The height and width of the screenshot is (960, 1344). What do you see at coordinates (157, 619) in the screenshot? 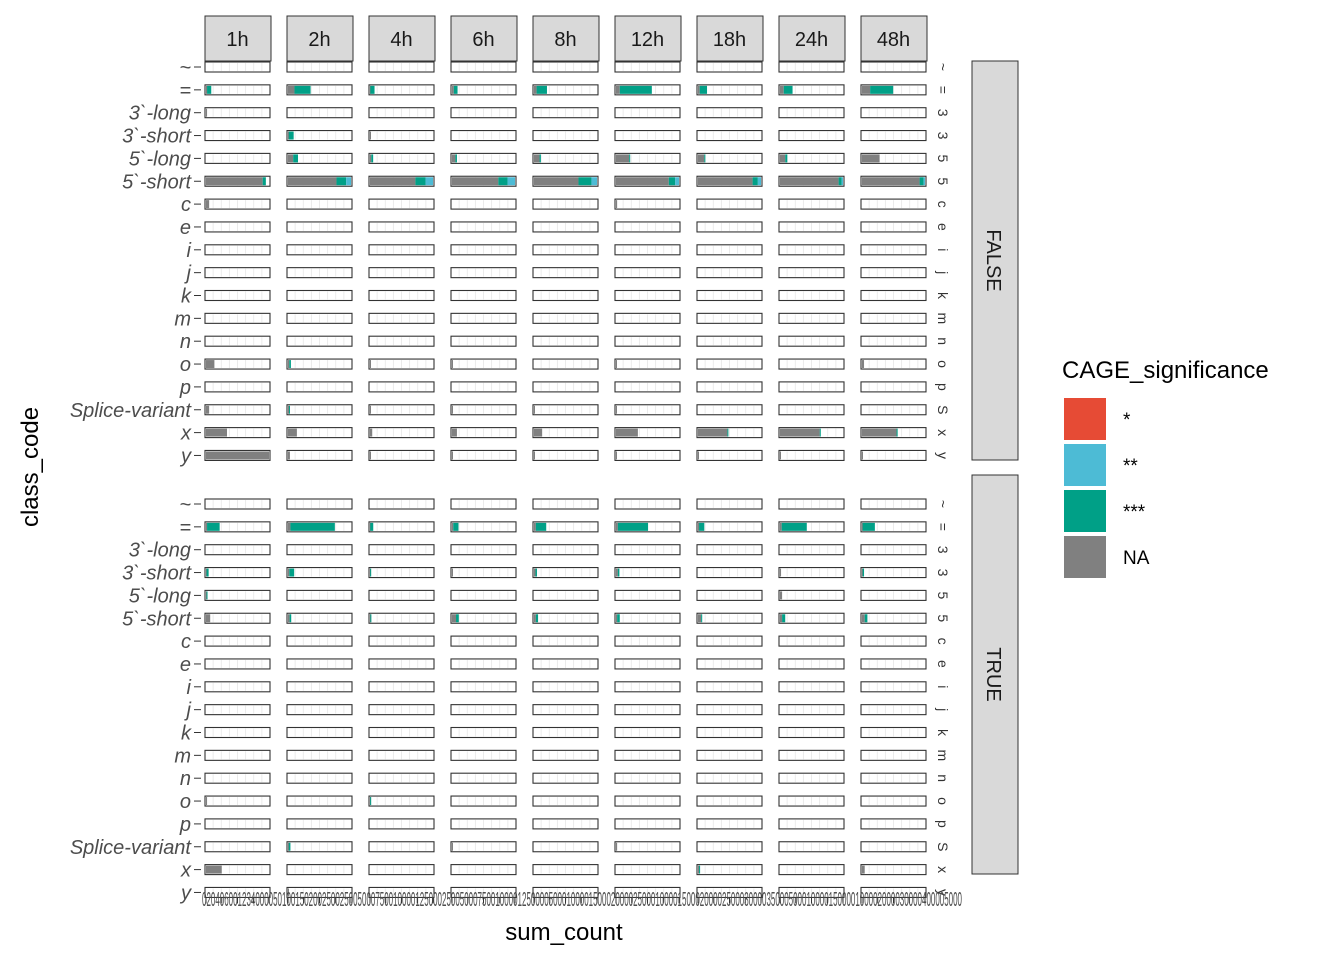
I see `y-tick-label: 5`-short` at bounding box center [157, 619].